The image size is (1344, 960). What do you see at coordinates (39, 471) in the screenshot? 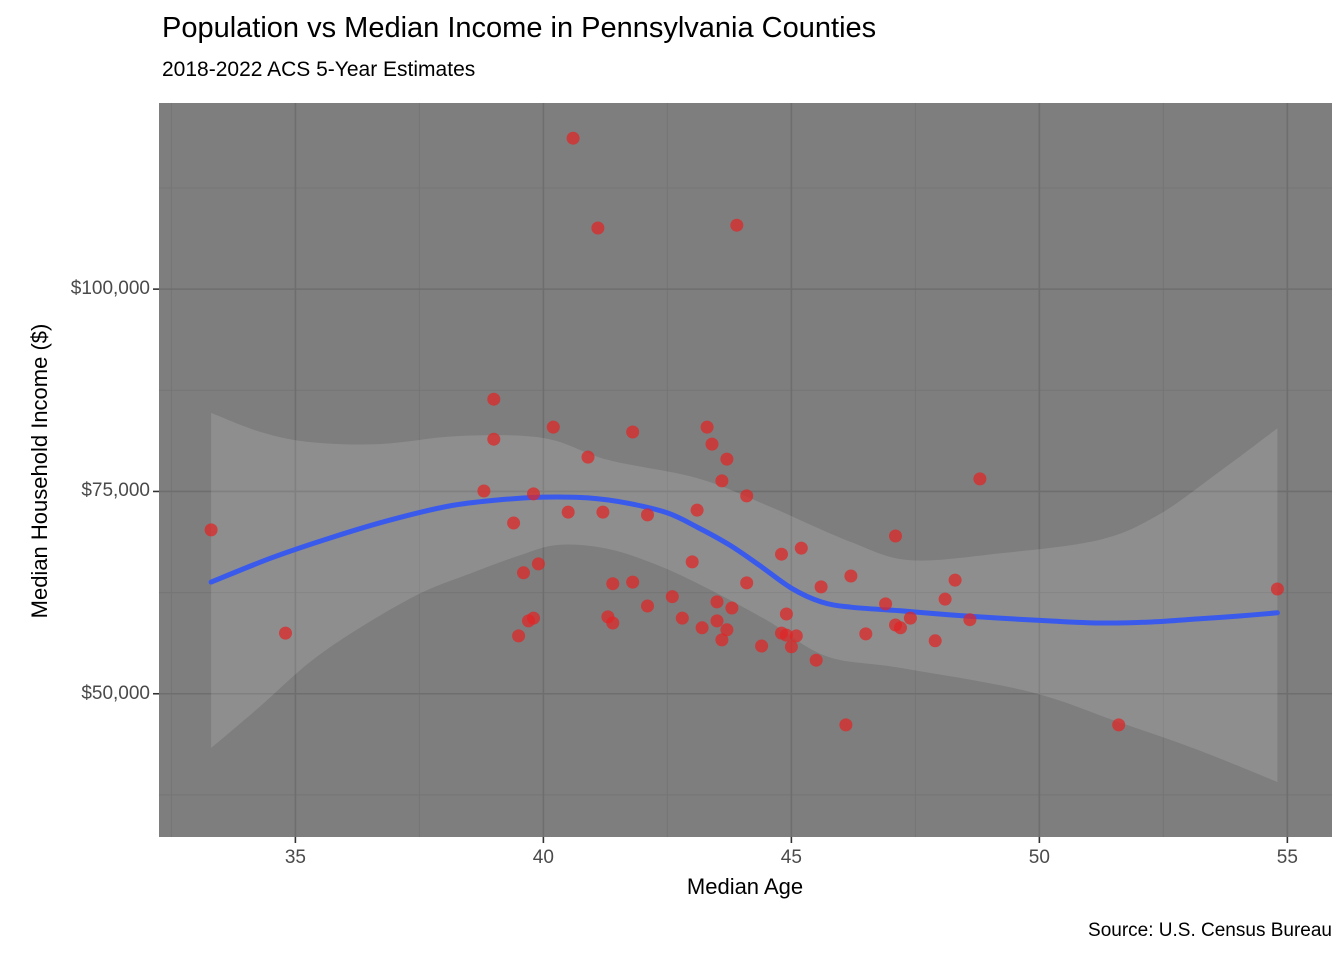
I see `y-axis-title: Median Household Income ($)` at bounding box center [39, 471].